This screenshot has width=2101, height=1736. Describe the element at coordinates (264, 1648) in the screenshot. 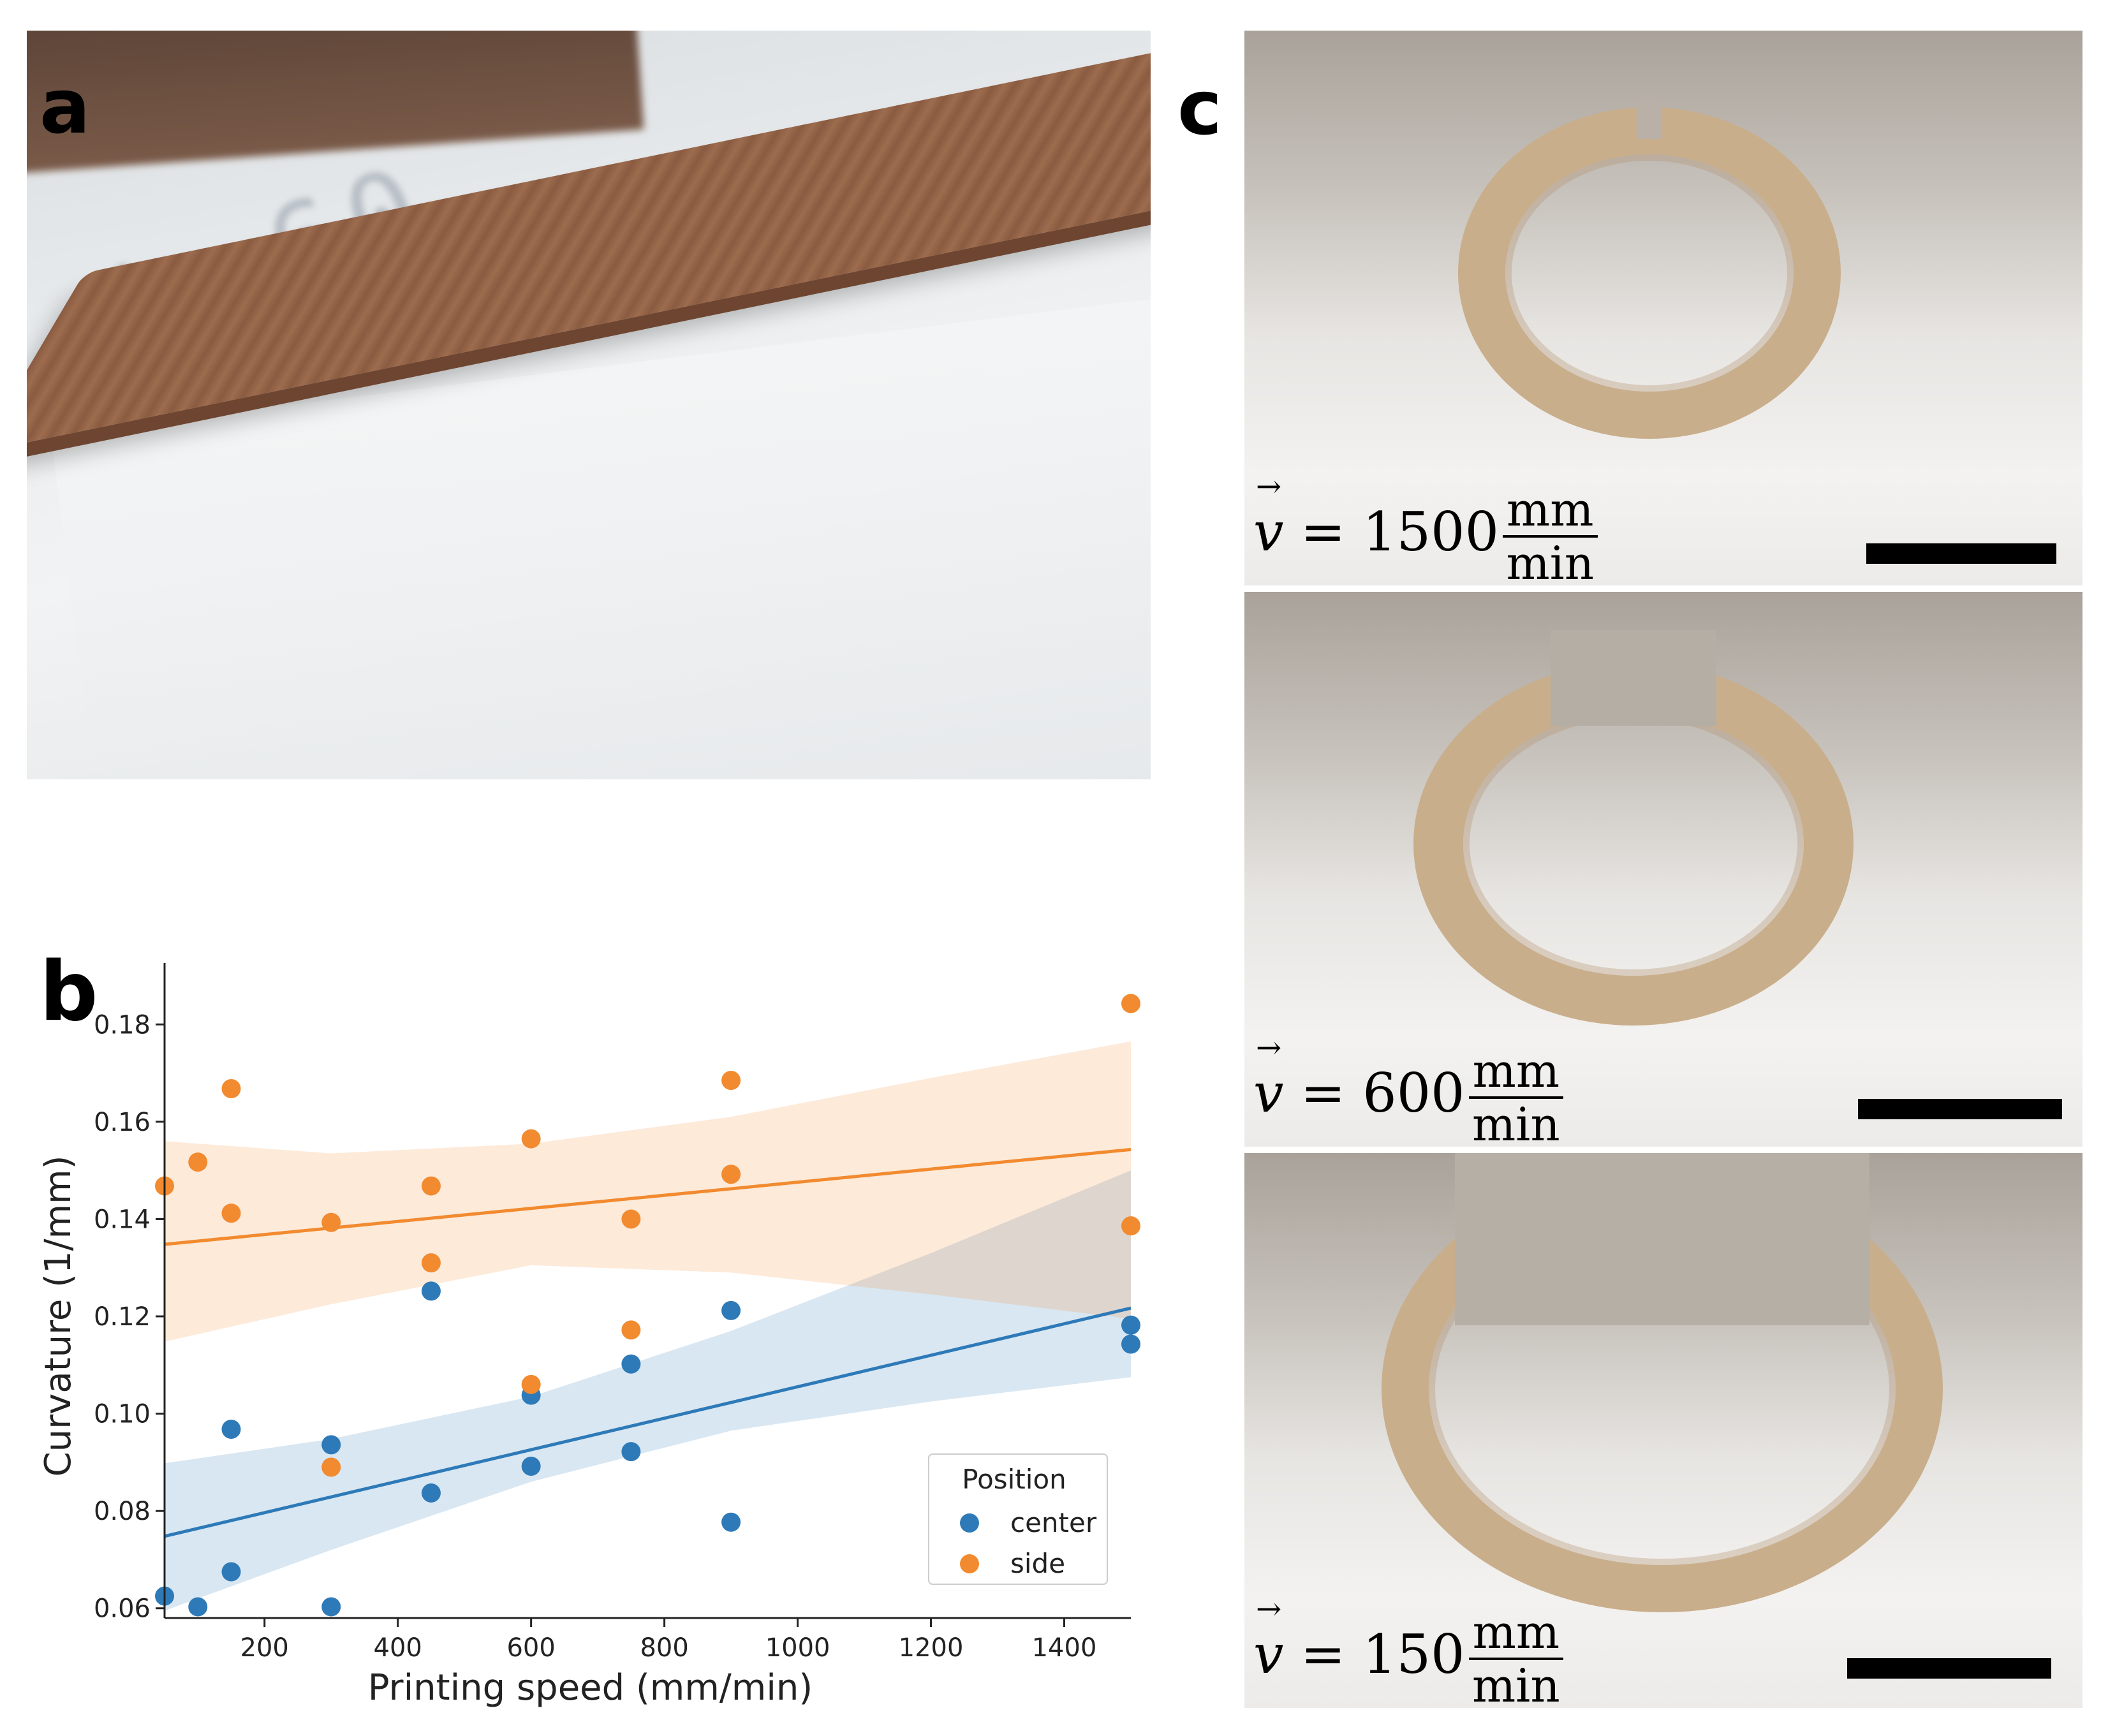

I see `x-tick-label-200: 200` at that location.